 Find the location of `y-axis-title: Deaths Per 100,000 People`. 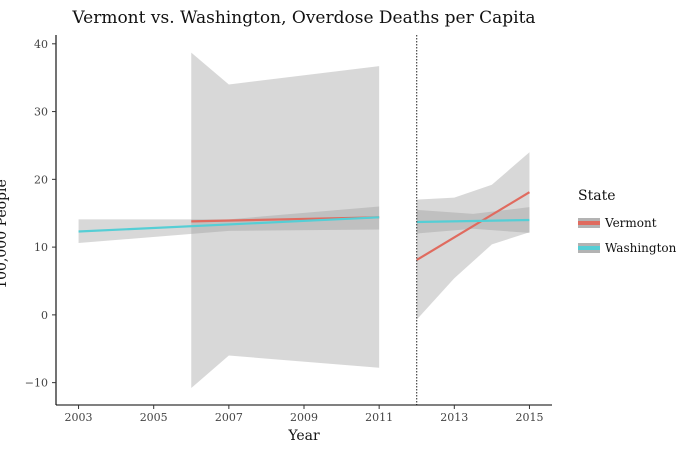

y-axis-title: Deaths Per 100,000 People is located at coordinates (5, 234).